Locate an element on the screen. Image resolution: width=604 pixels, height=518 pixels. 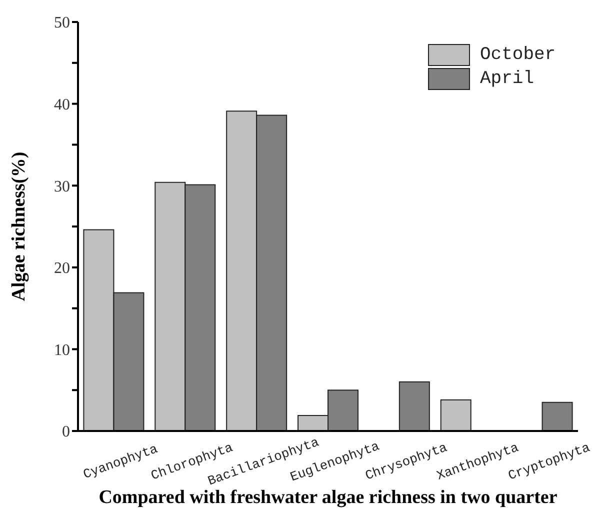
y-tick-label: 10 is located at coordinates (62, 350).